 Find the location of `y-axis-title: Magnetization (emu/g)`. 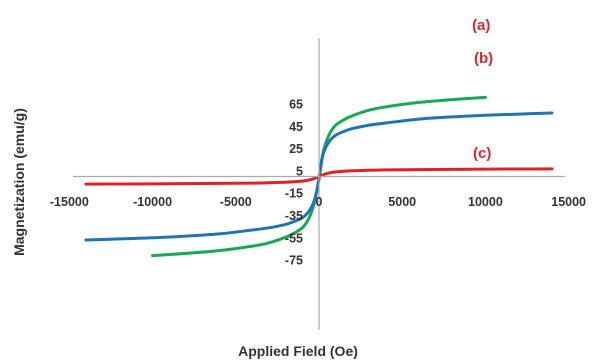

y-axis-title: Magnetization (emu/g) is located at coordinates (19, 182).